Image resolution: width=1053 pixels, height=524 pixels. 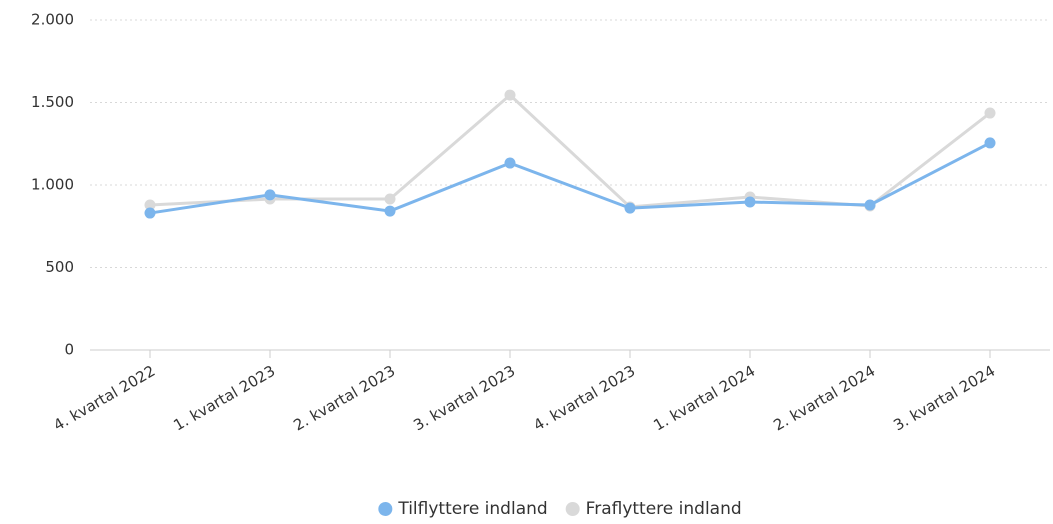 What do you see at coordinates (59, 267) in the screenshot?
I see `y-tick-label: 500` at bounding box center [59, 267].